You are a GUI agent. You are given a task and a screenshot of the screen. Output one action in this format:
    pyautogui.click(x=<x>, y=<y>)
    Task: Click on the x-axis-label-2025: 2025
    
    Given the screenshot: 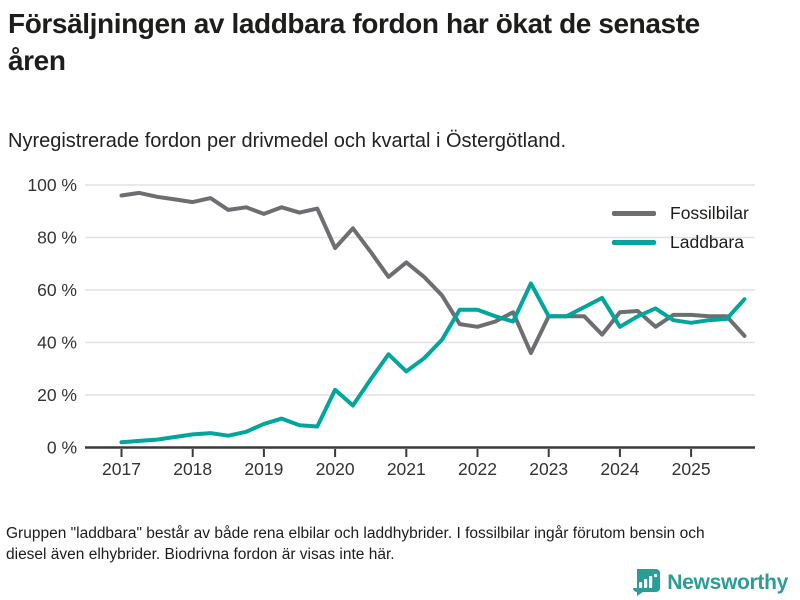 What is the action you would take?
    pyautogui.click(x=691, y=469)
    